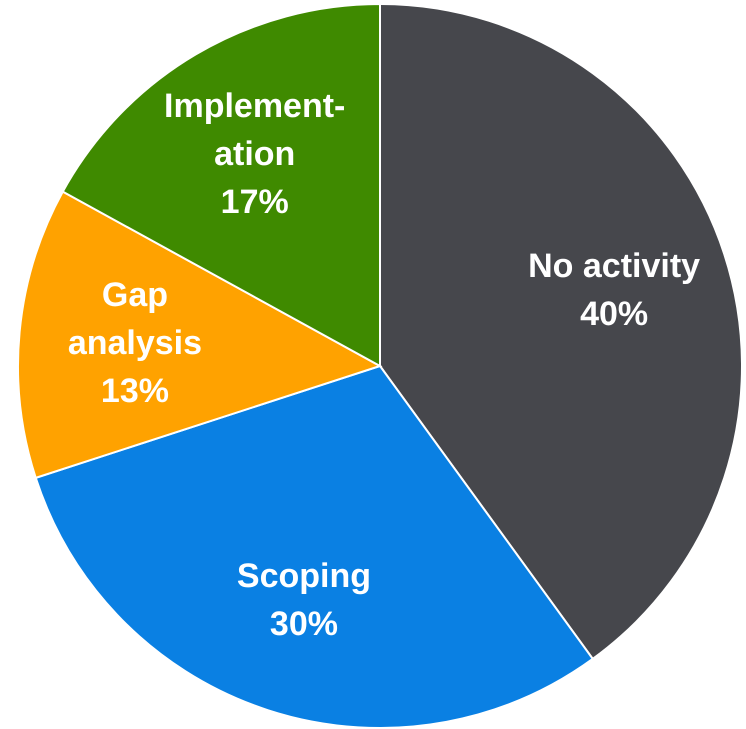  What do you see at coordinates (304, 624) in the screenshot?
I see `data-label: 30%` at bounding box center [304, 624].